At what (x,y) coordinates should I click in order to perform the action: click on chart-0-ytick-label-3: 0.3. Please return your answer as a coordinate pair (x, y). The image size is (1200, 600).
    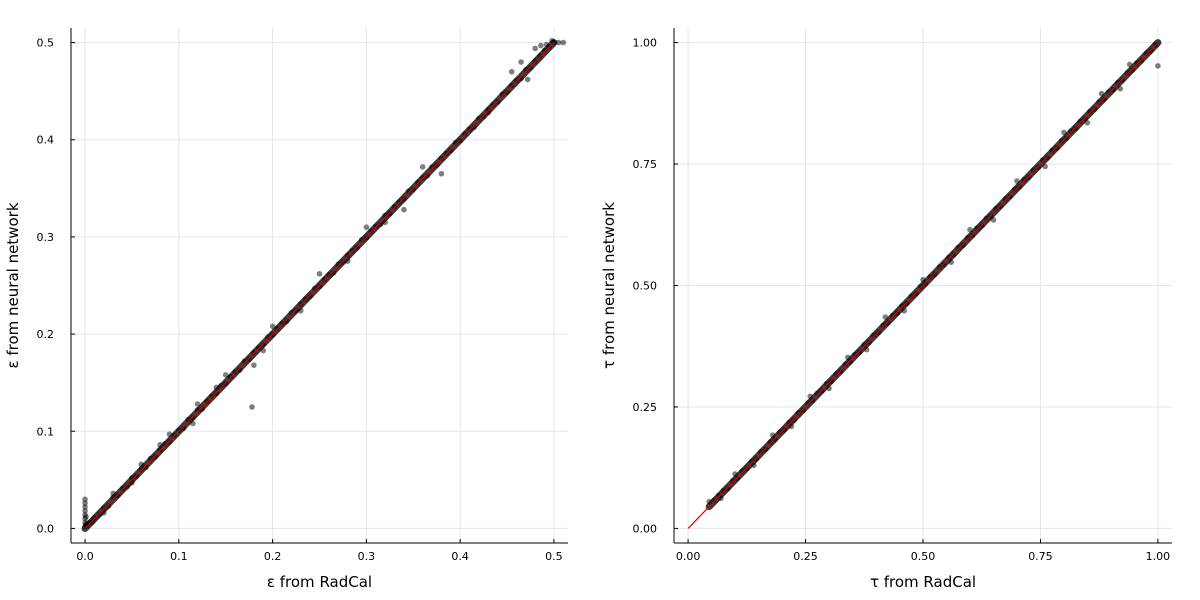
    Looking at the image, I should click on (46, 237).